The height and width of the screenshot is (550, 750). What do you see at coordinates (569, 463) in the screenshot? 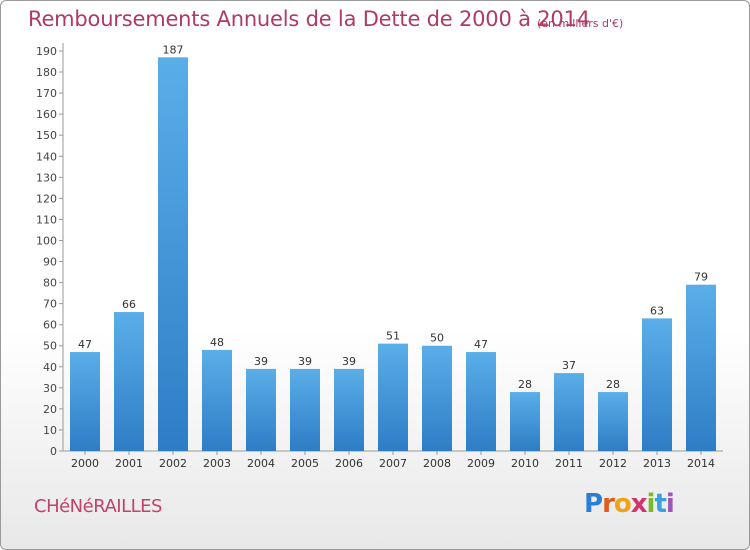
I see `x-tick-label: 2011` at bounding box center [569, 463].